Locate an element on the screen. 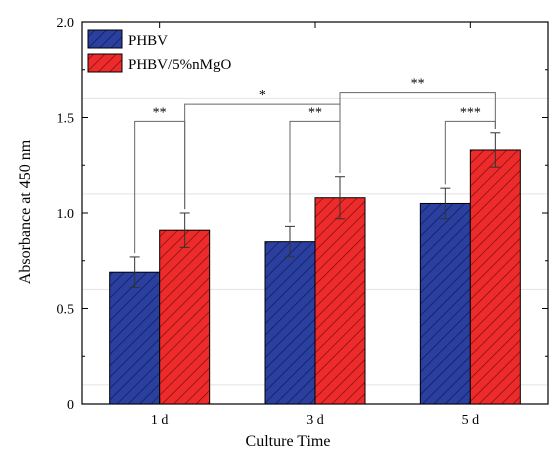 This screenshot has height=456, width=555. significance-label-4: ** is located at coordinates (418, 84).